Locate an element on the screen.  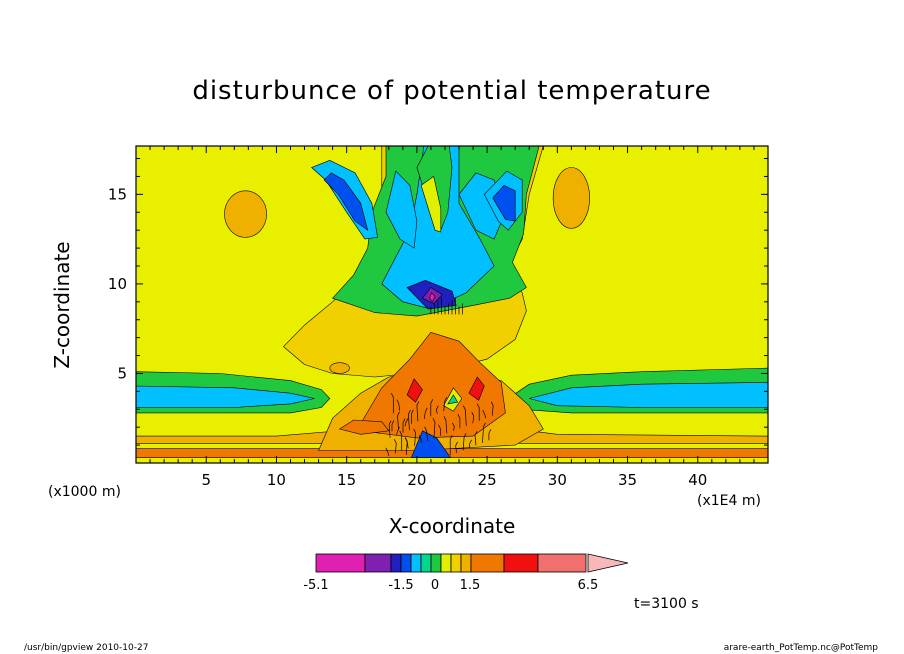
colorbar-tick-label: 6.5 is located at coordinates (588, 585).